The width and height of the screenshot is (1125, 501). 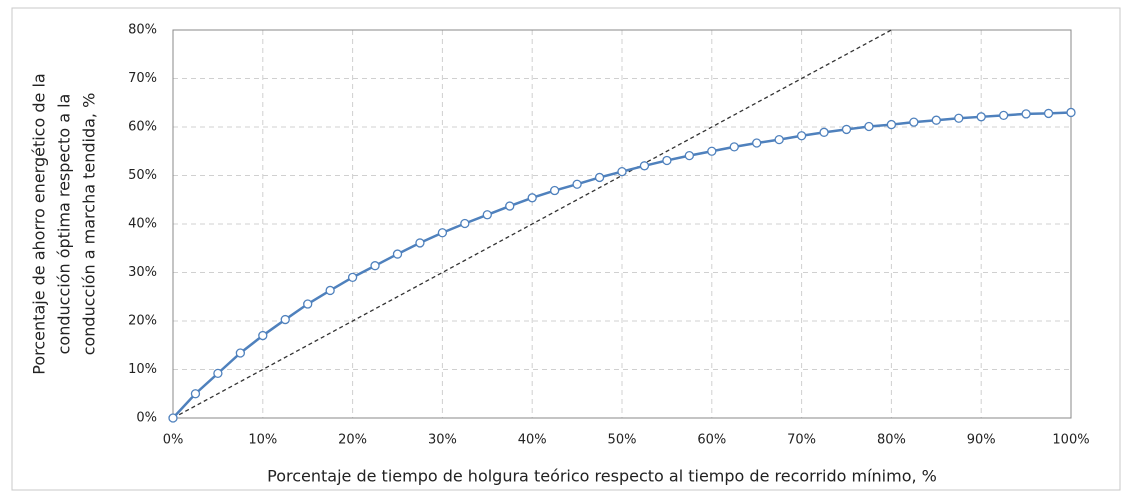 What do you see at coordinates (711, 440) in the screenshot?
I see `x-tick-label: 60%` at bounding box center [711, 440].